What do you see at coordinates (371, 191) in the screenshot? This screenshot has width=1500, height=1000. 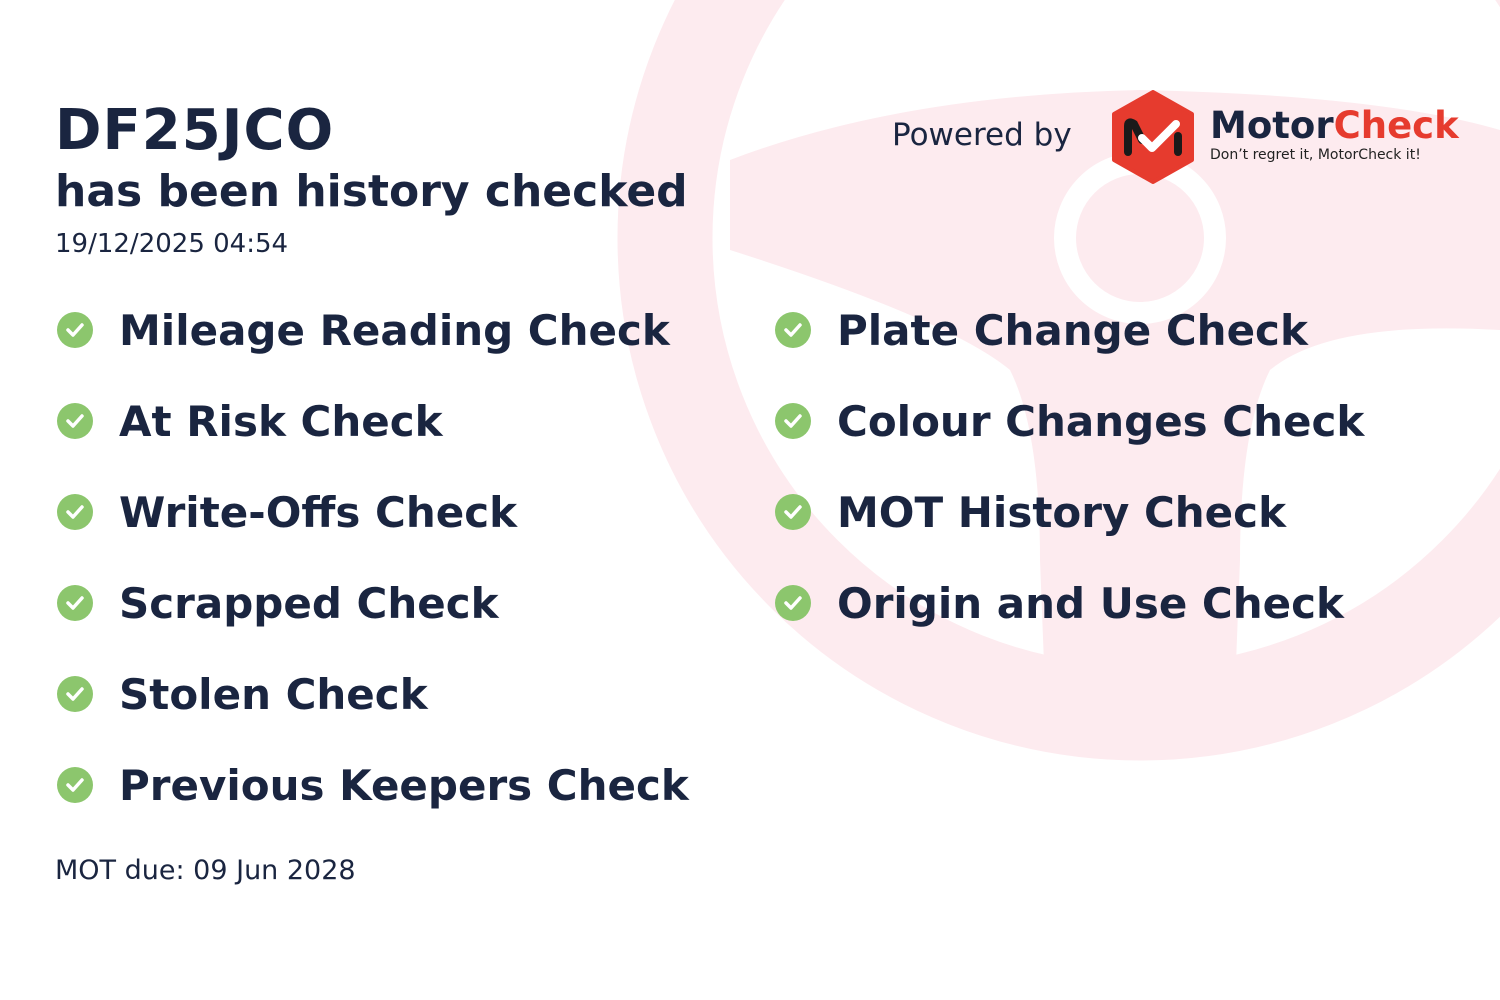 I see `subtitle: has been history checked` at bounding box center [371, 191].